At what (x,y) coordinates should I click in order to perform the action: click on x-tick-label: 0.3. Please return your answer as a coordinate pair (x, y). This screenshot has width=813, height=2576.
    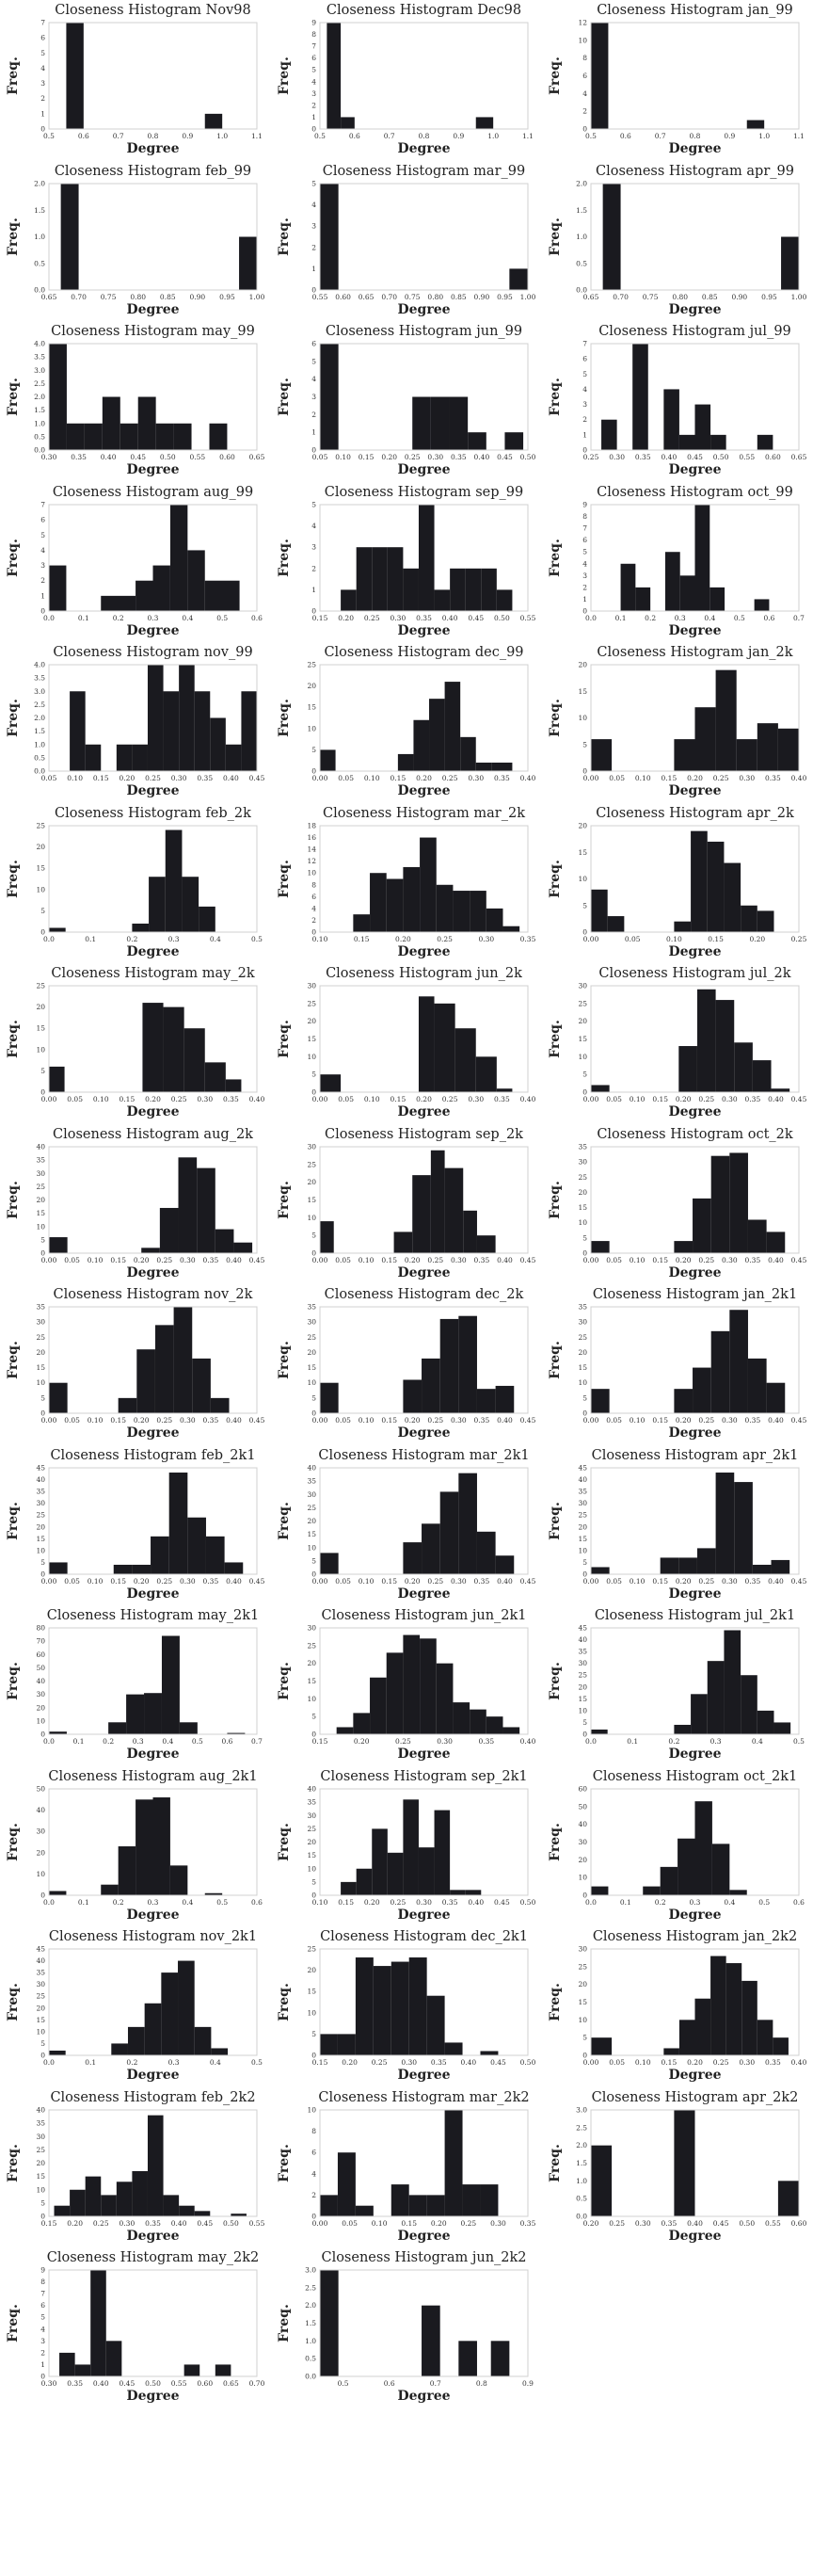
    Looking at the image, I should click on (153, 1902).